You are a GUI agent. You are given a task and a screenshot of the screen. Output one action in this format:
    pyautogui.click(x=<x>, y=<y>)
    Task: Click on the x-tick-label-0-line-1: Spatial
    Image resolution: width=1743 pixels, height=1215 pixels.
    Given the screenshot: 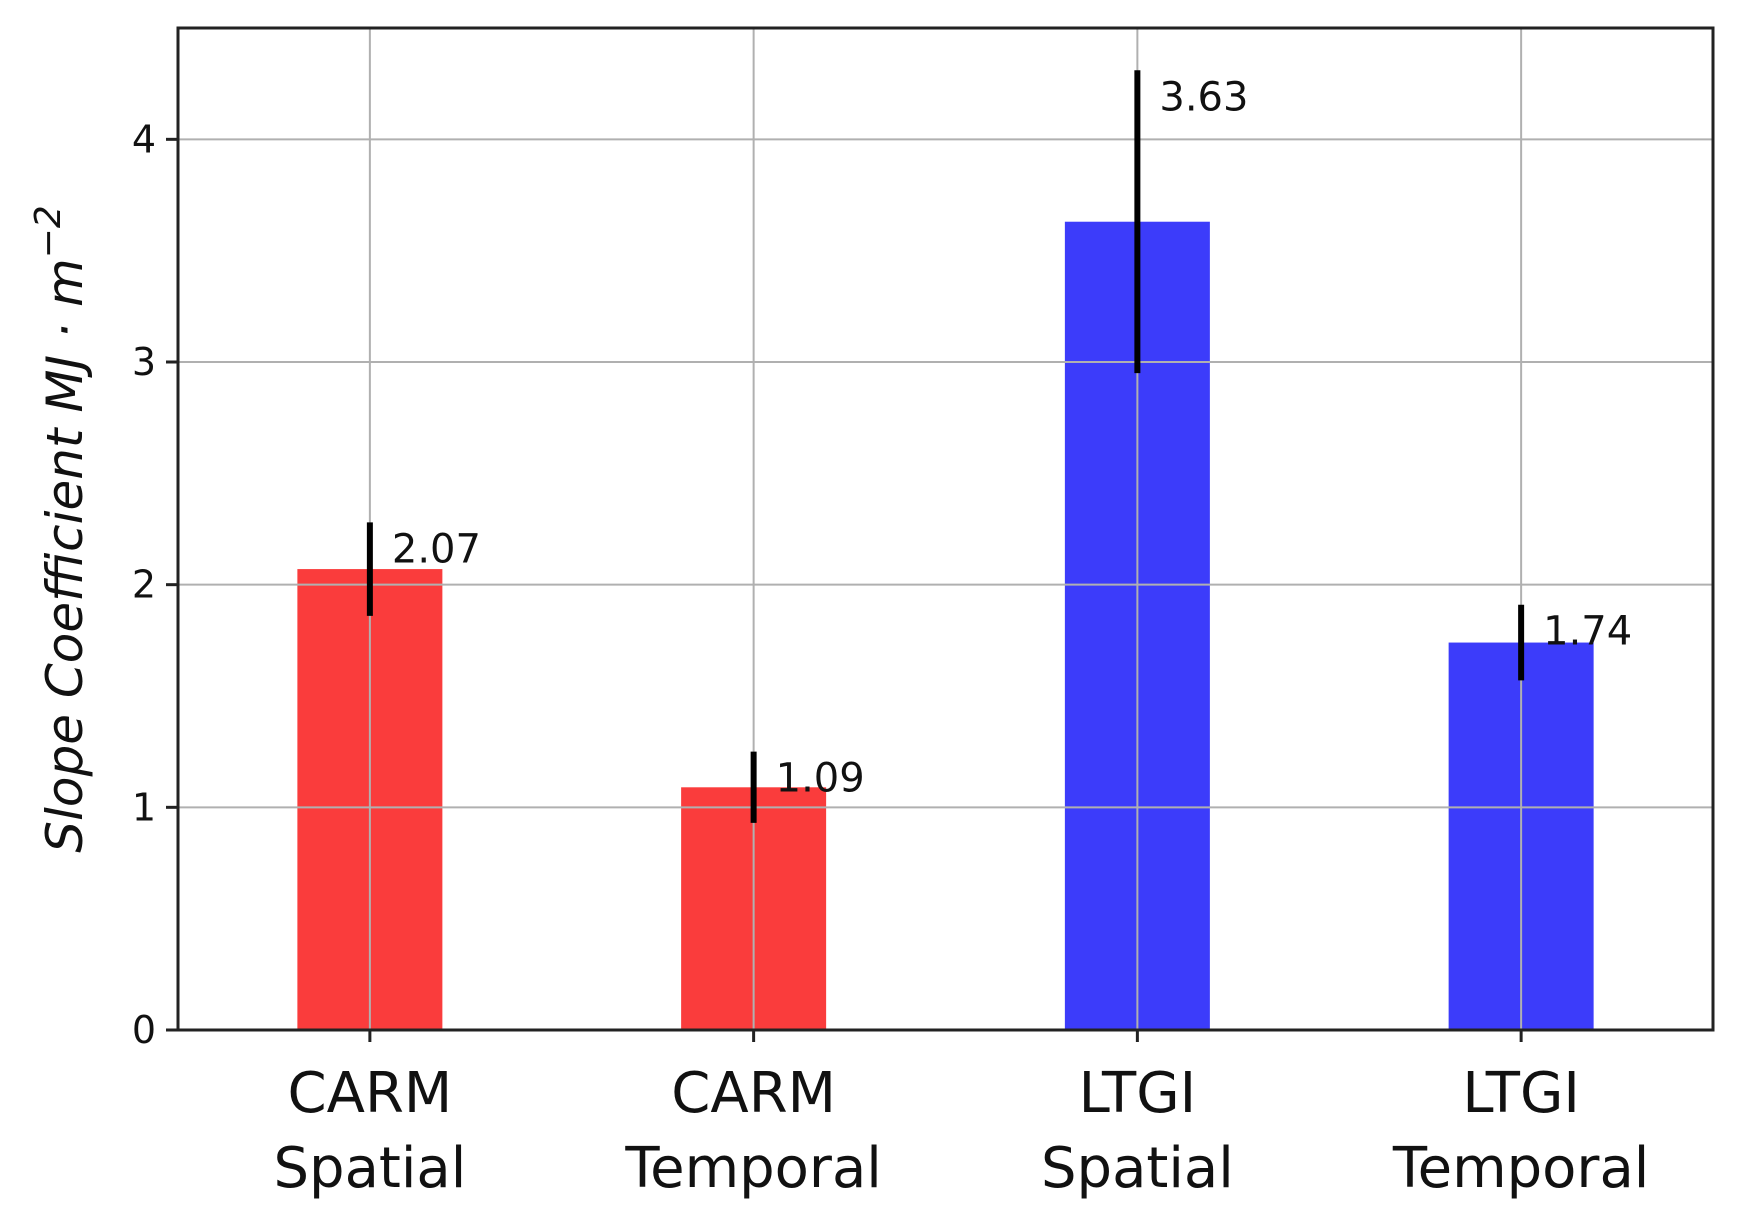 What is the action you would take?
    pyautogui.click(x=369, y=1168)
    